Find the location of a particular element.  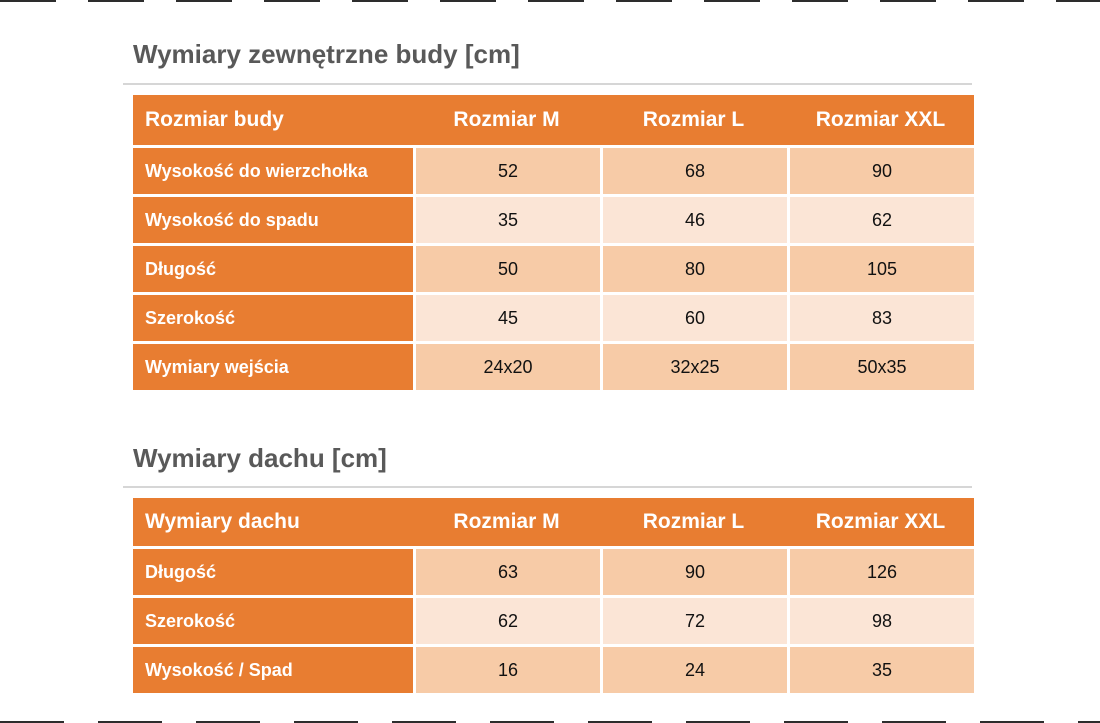

value-cell: 32x25 is located at coordinates (693, 367).